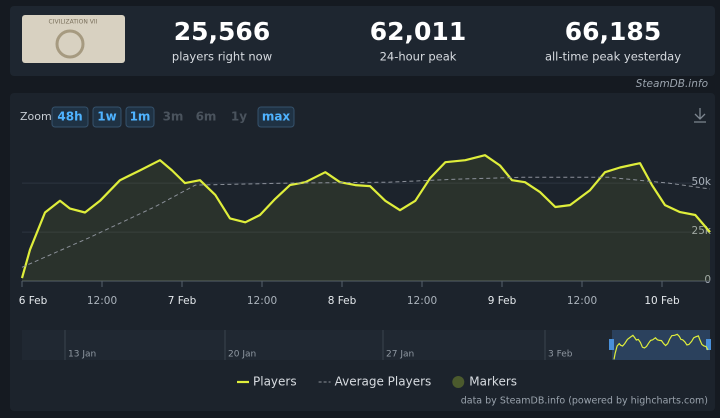 The width and height of the screenshot is (720, 418). What do you see at coordinates (702, 182) in the screenshot?
I see `y-tick-label: 50k` at bounding box center [702, 182].